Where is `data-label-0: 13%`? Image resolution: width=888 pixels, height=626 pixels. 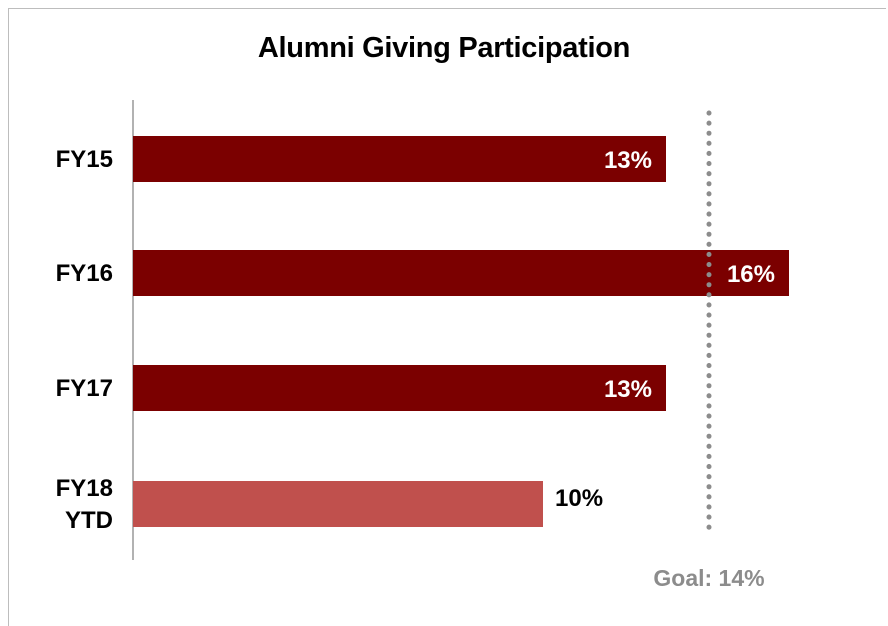 data-label-0: 13% is located at coordinates (628, 160).